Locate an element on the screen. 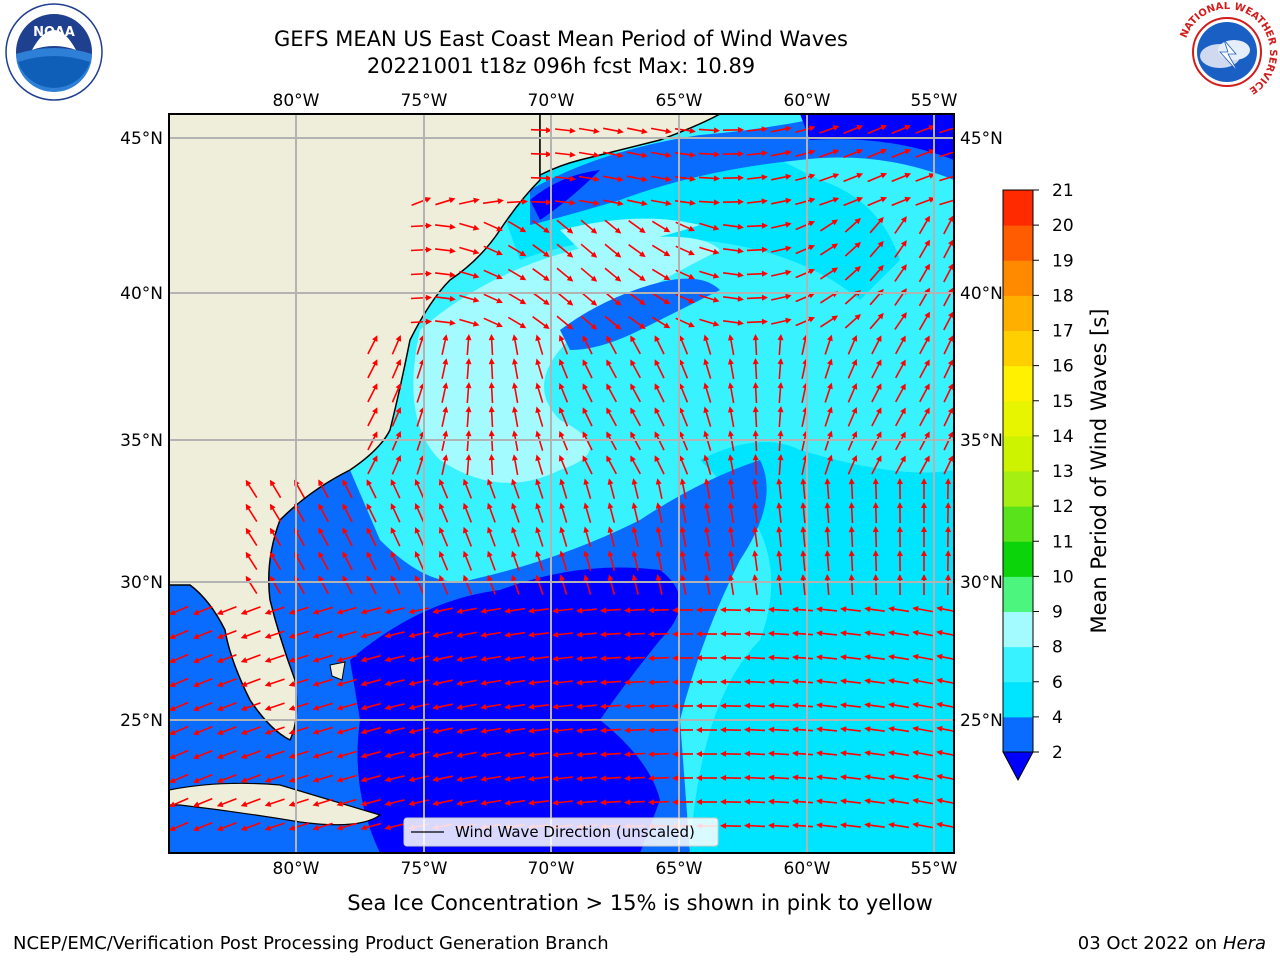 This screenshot has width=1280, height=960. blue-region-gulf-of-maine is located at coordinates (742, 169).